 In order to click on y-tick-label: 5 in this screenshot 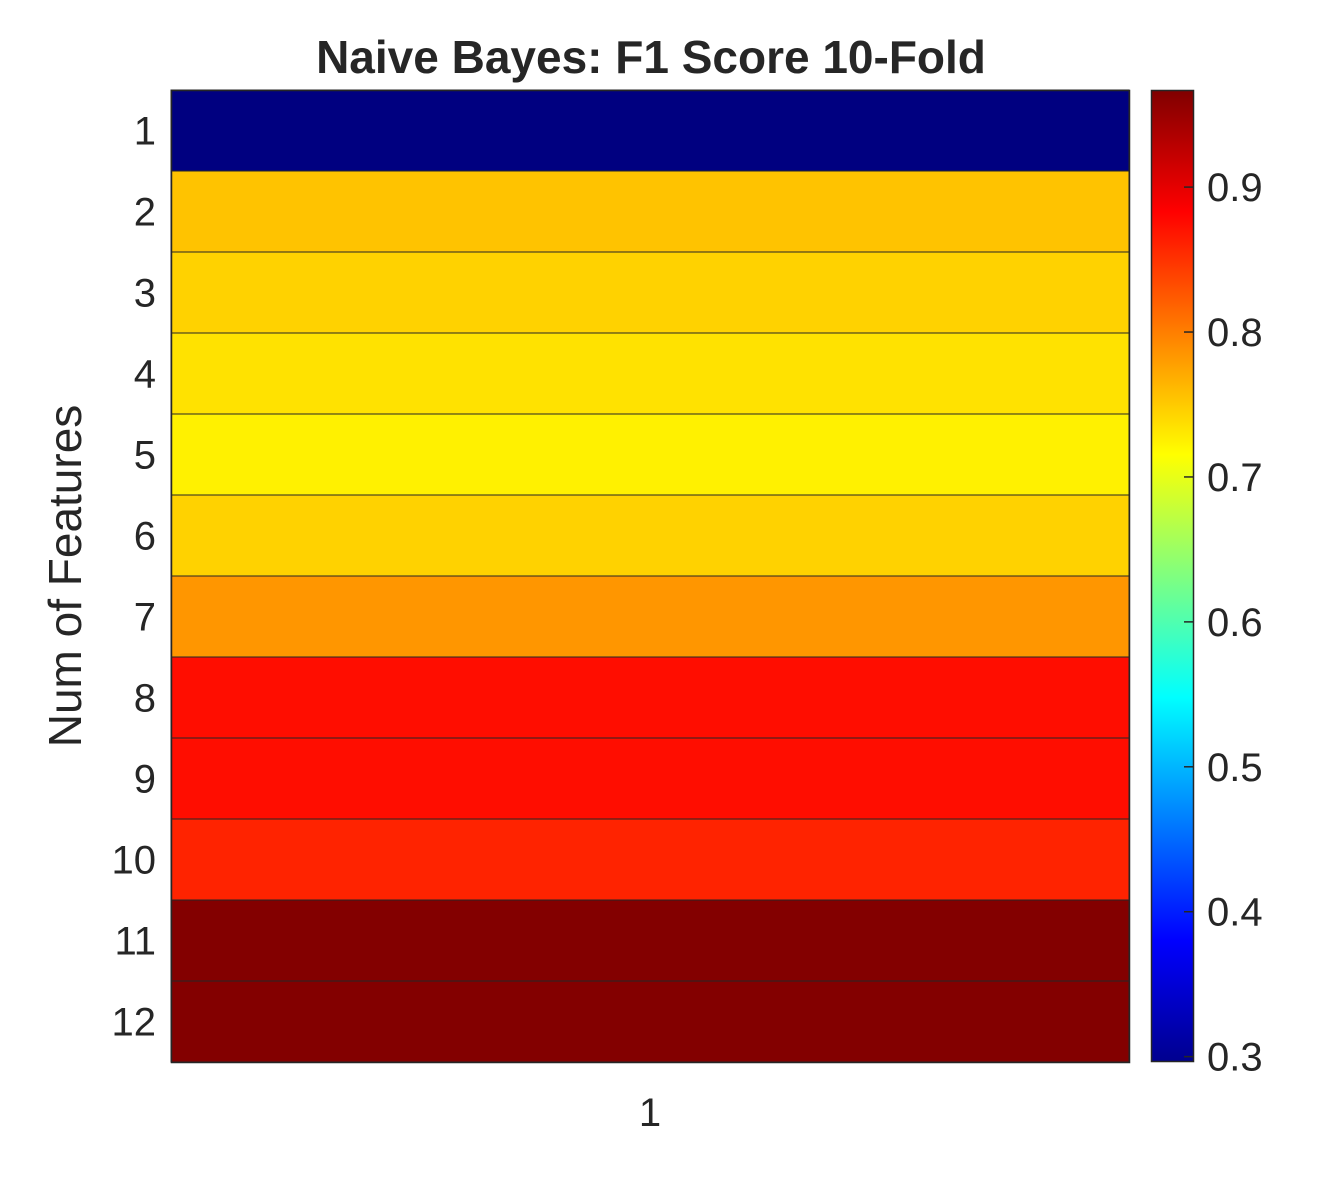, I will do `click(145, 456)`.